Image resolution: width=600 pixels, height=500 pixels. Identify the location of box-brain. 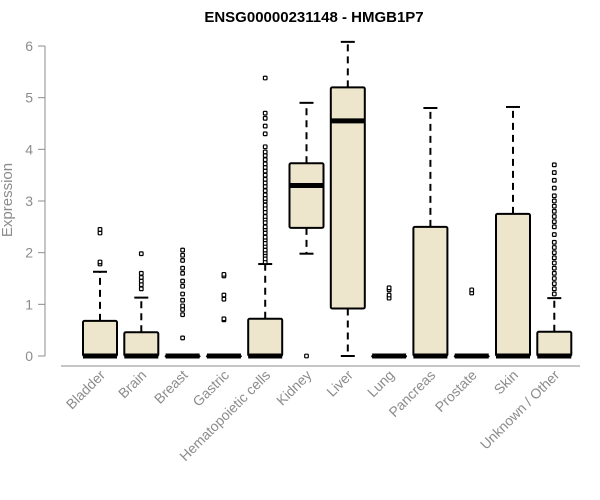
(141, 305).